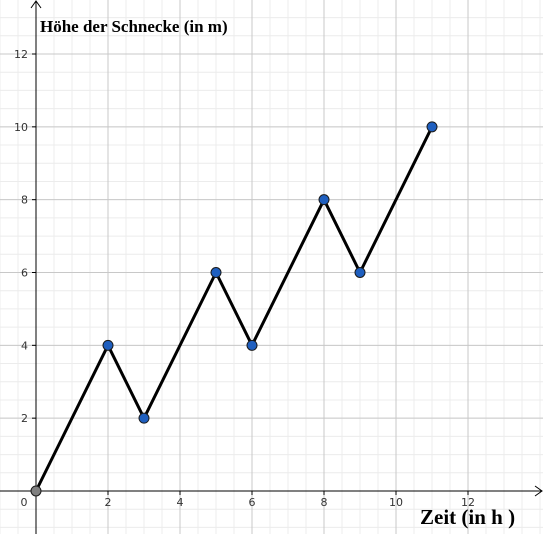  Describe the element at coordinates (24, 345) in the screenshot. I see `y-tick-label: 4` at that location.